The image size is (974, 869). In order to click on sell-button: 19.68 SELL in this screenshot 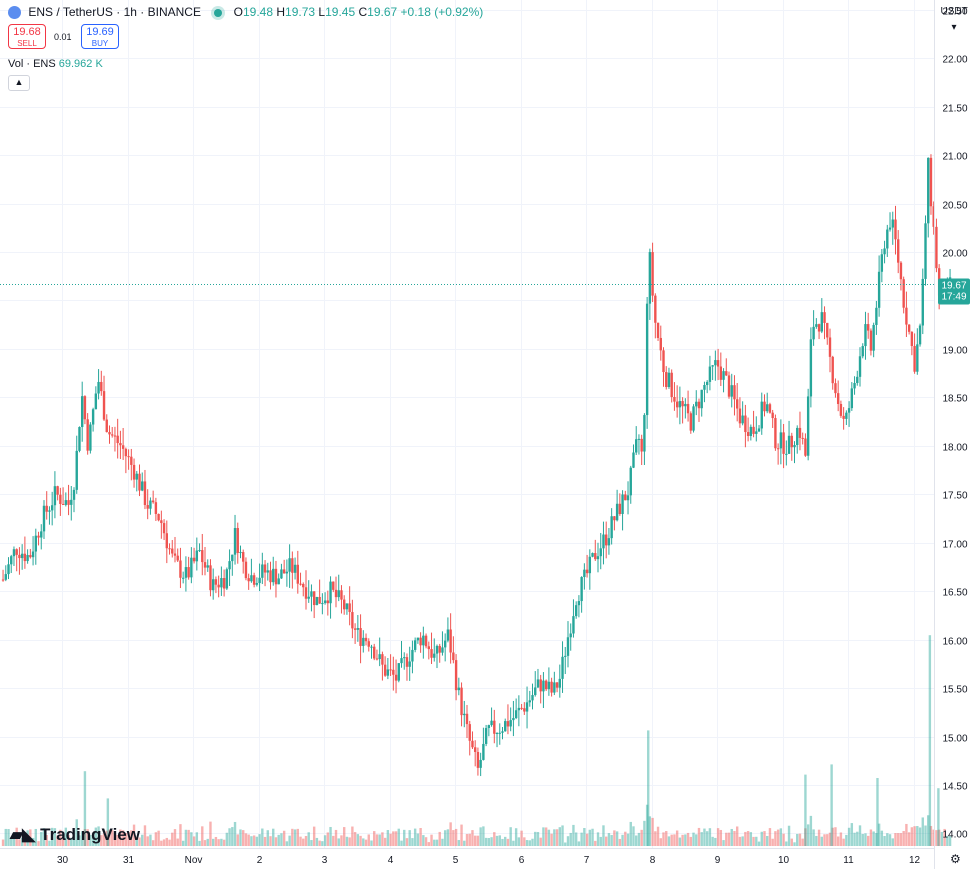, I will do `click(27, 36)`.